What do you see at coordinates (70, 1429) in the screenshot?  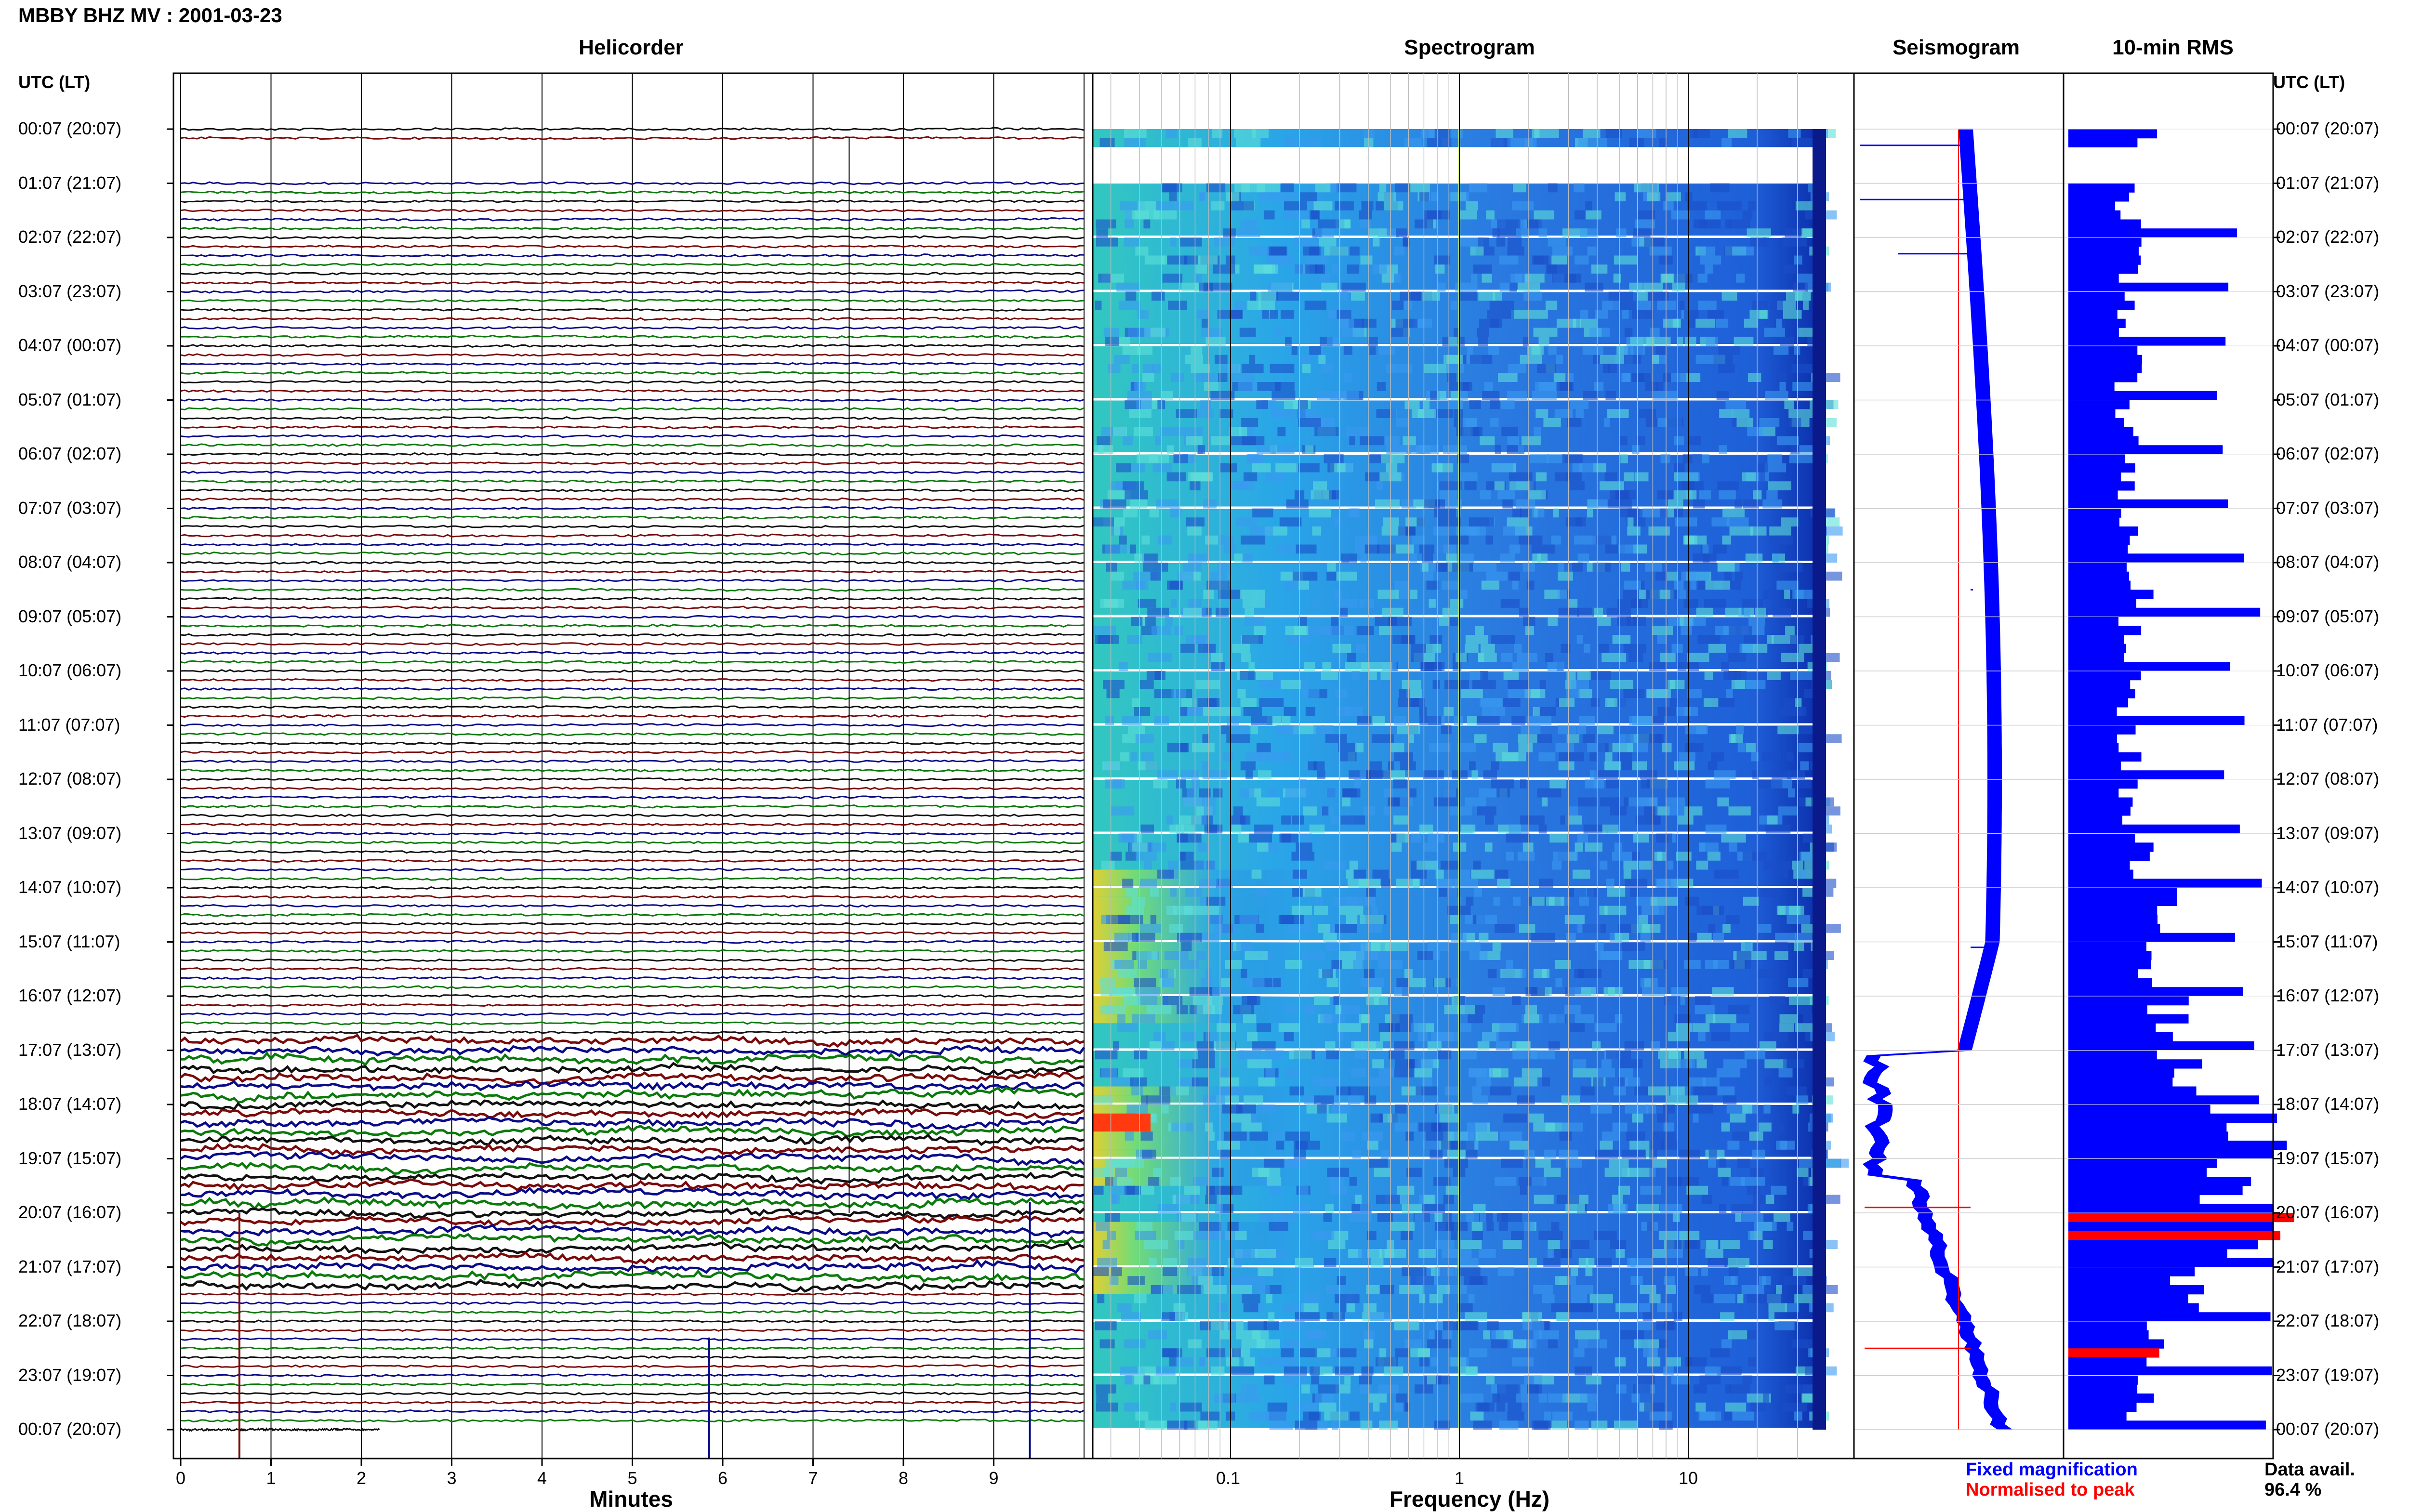 I see `row-label-left: 00:07 (20:07)` at bounding box center [70, 1429].